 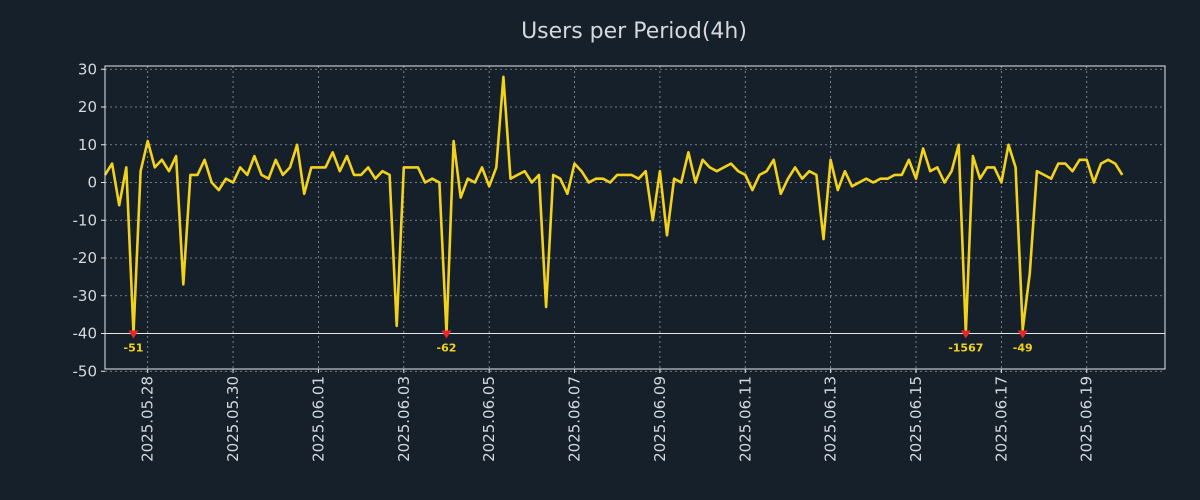 I want to click on chart-title: Users per Period(4h), so click(x=634, y=31).